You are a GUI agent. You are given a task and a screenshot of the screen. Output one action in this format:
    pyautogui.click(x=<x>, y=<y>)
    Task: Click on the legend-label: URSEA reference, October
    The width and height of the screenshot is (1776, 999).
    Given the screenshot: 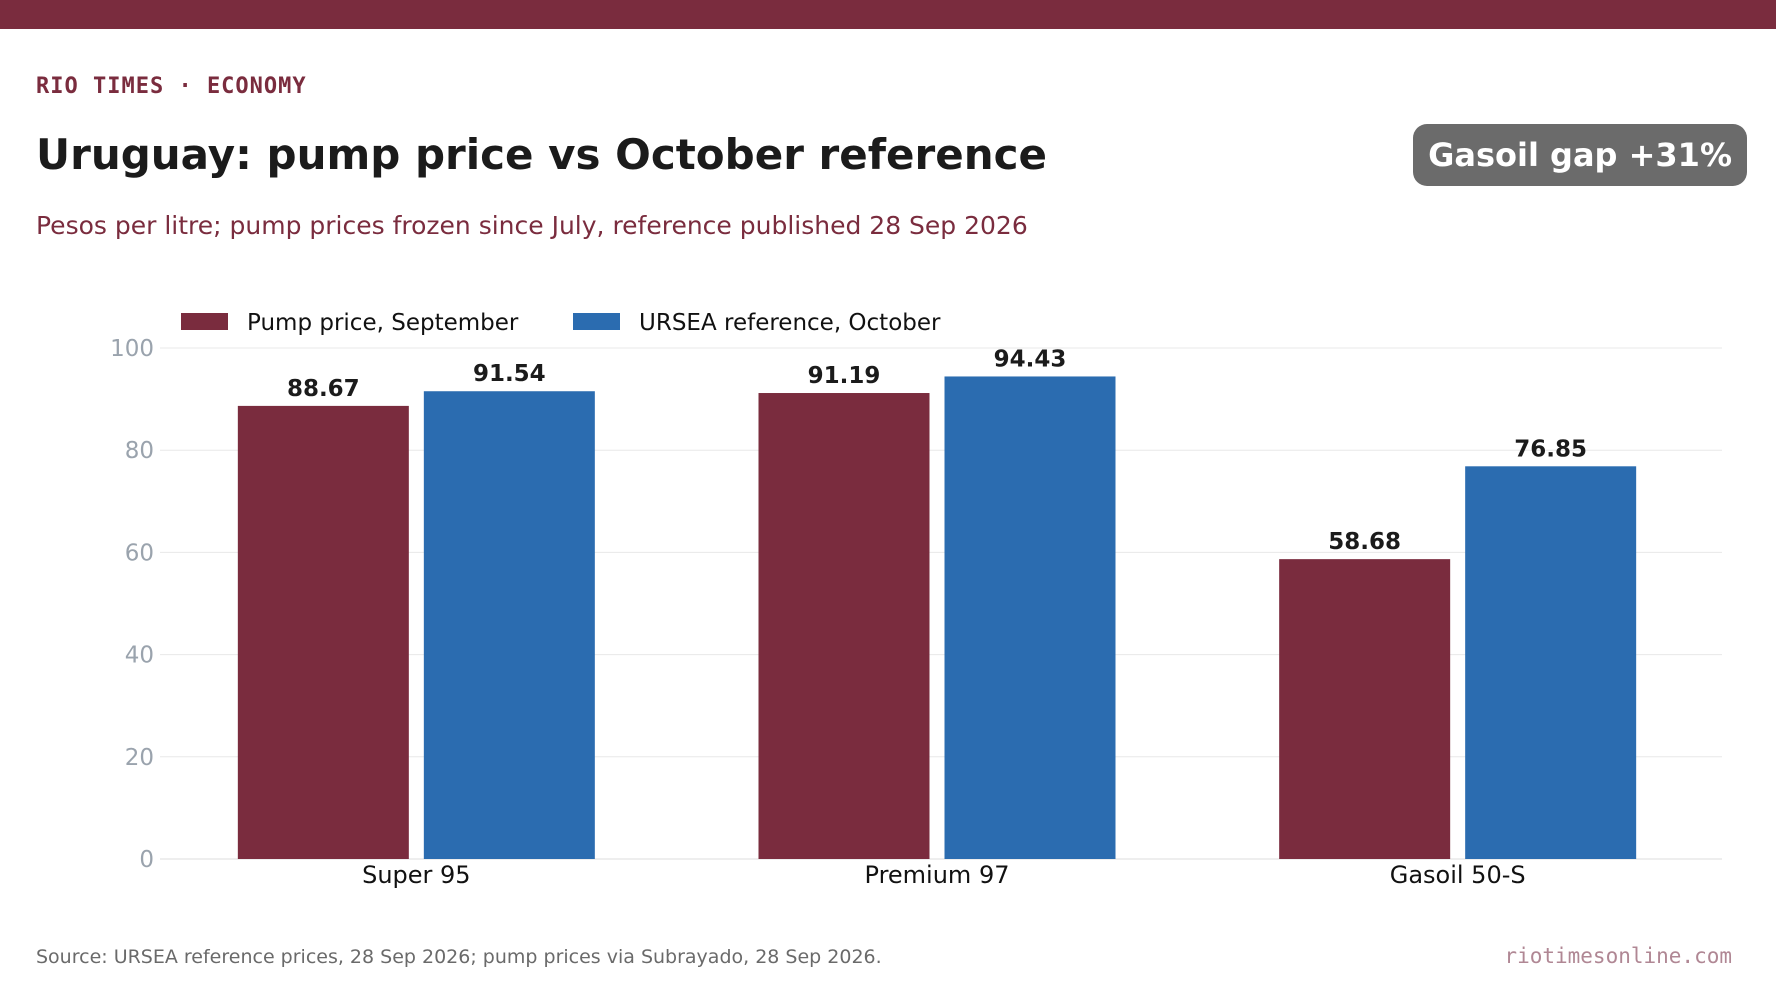 What is the action you would take?
    pyautogui.click(x=790, y=323)
    